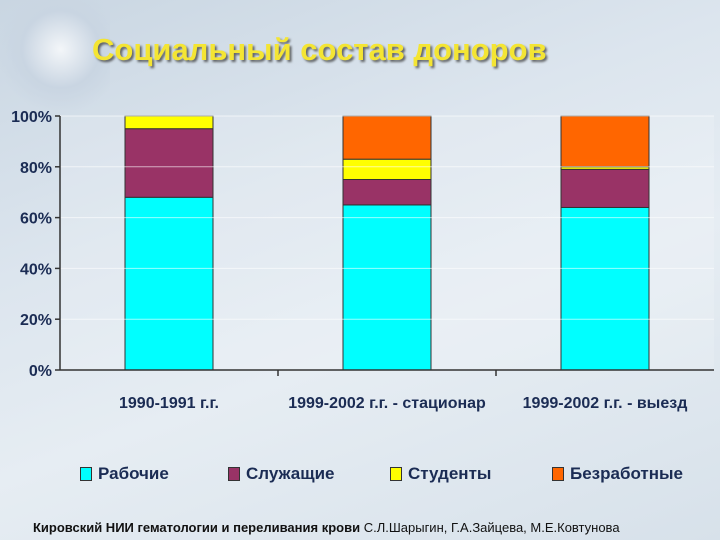  I want to click on y-tick-label: 0%, so click(40, 371).